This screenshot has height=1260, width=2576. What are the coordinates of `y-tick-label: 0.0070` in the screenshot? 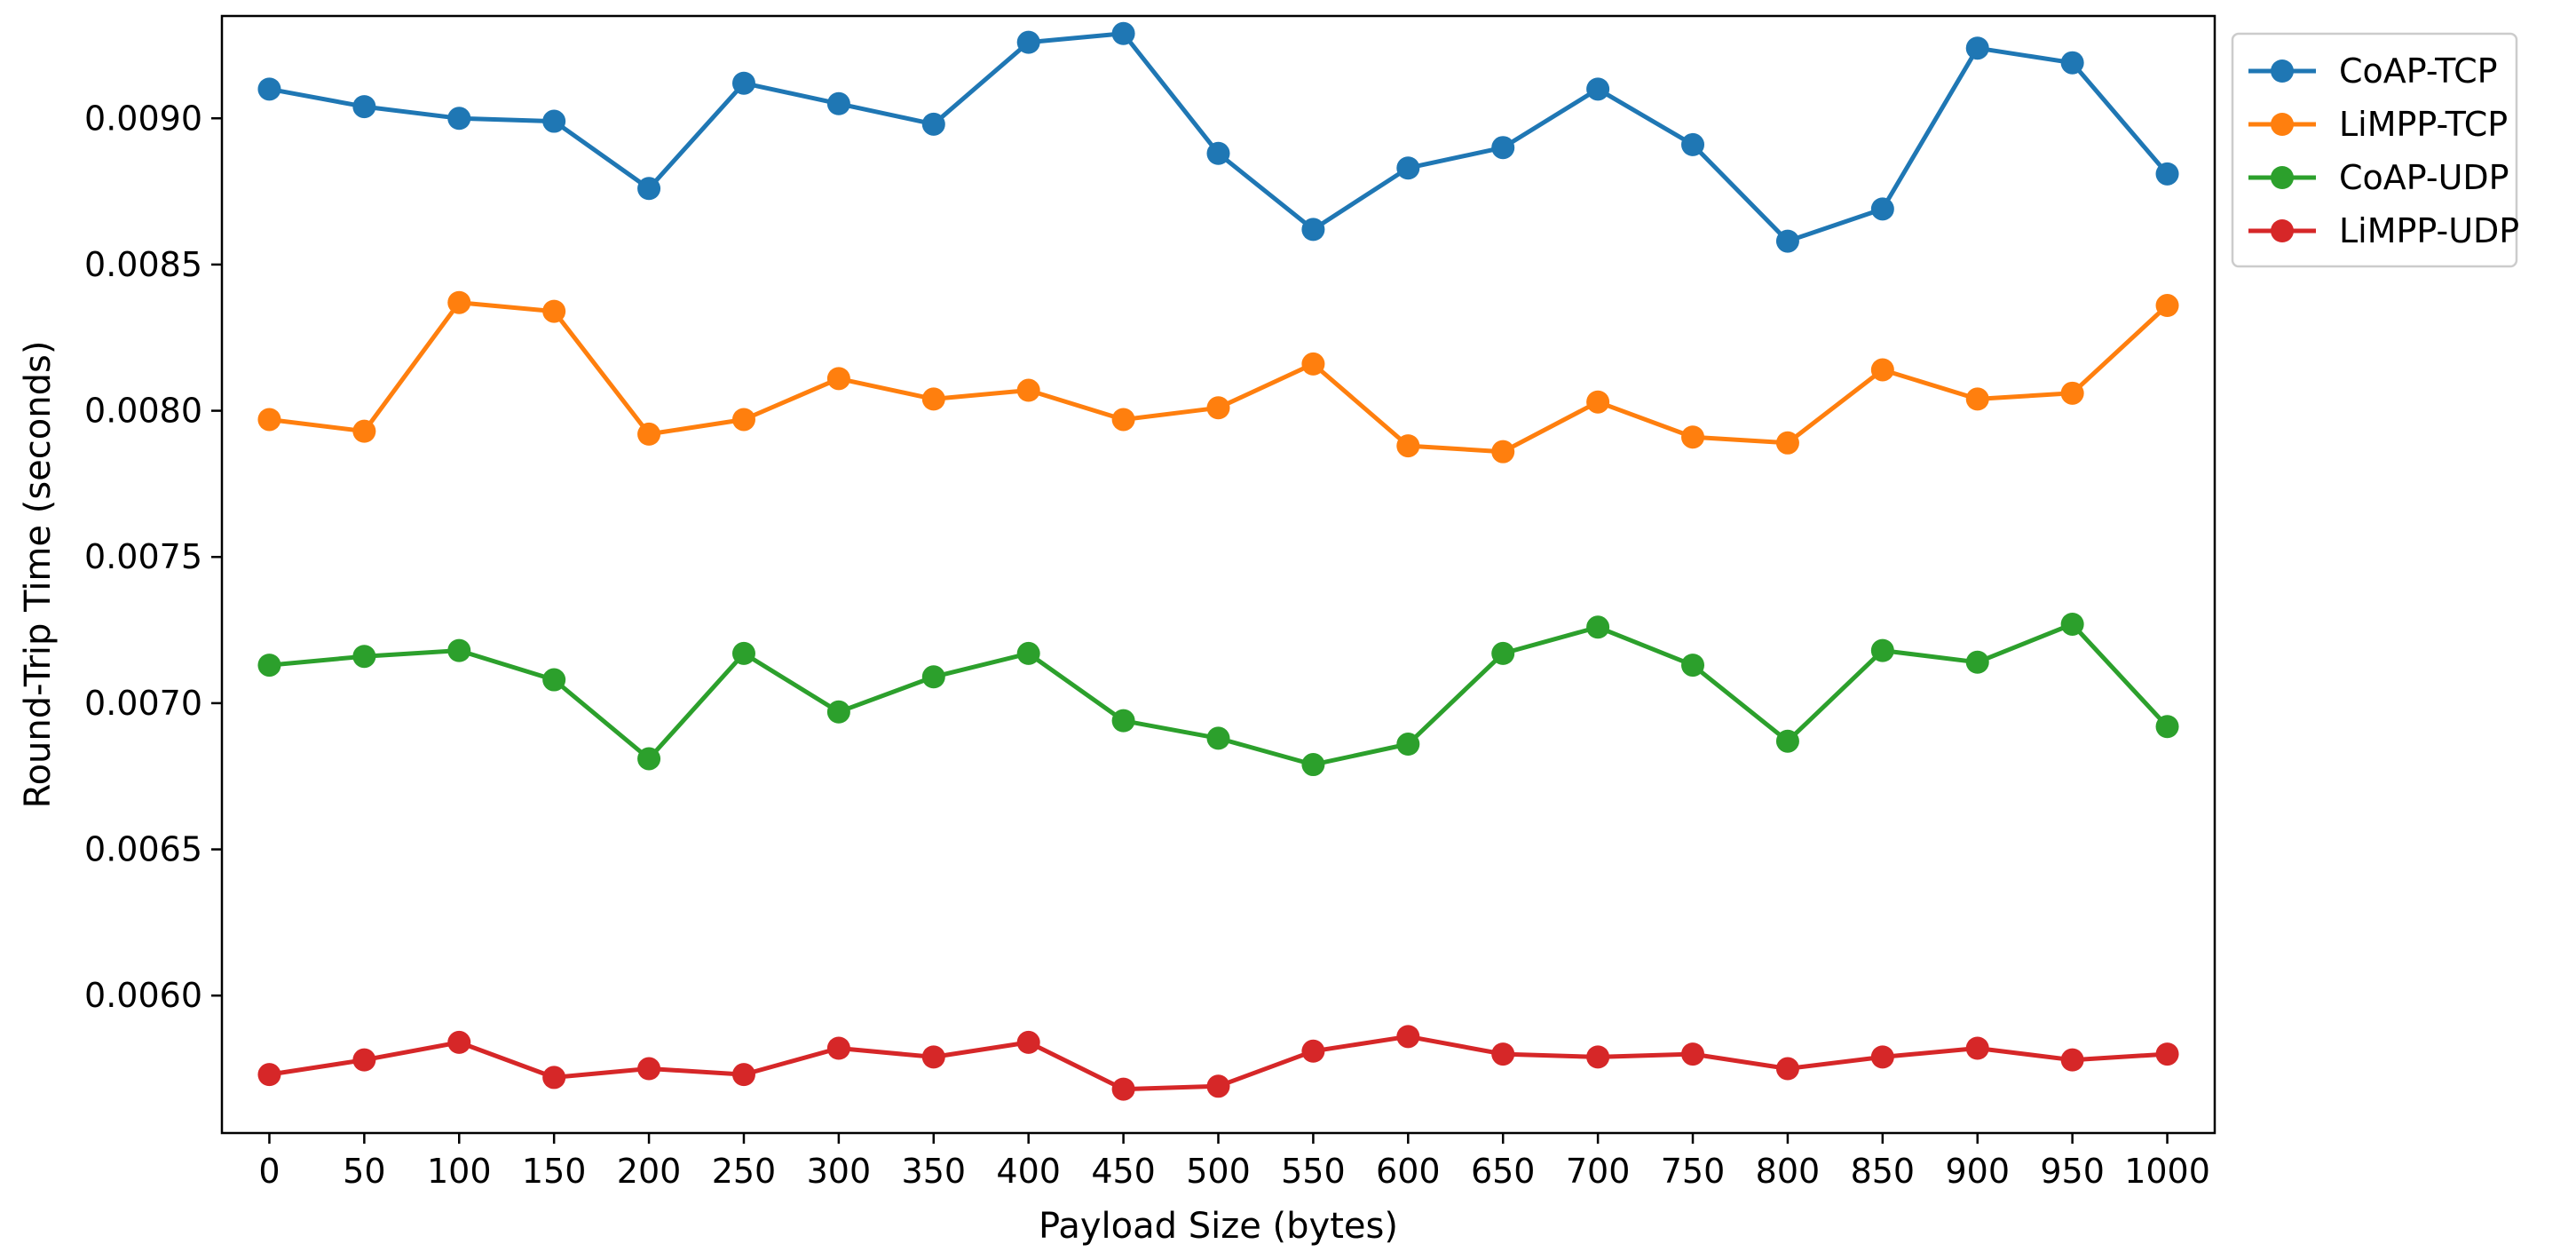 It's located at (143, 703).